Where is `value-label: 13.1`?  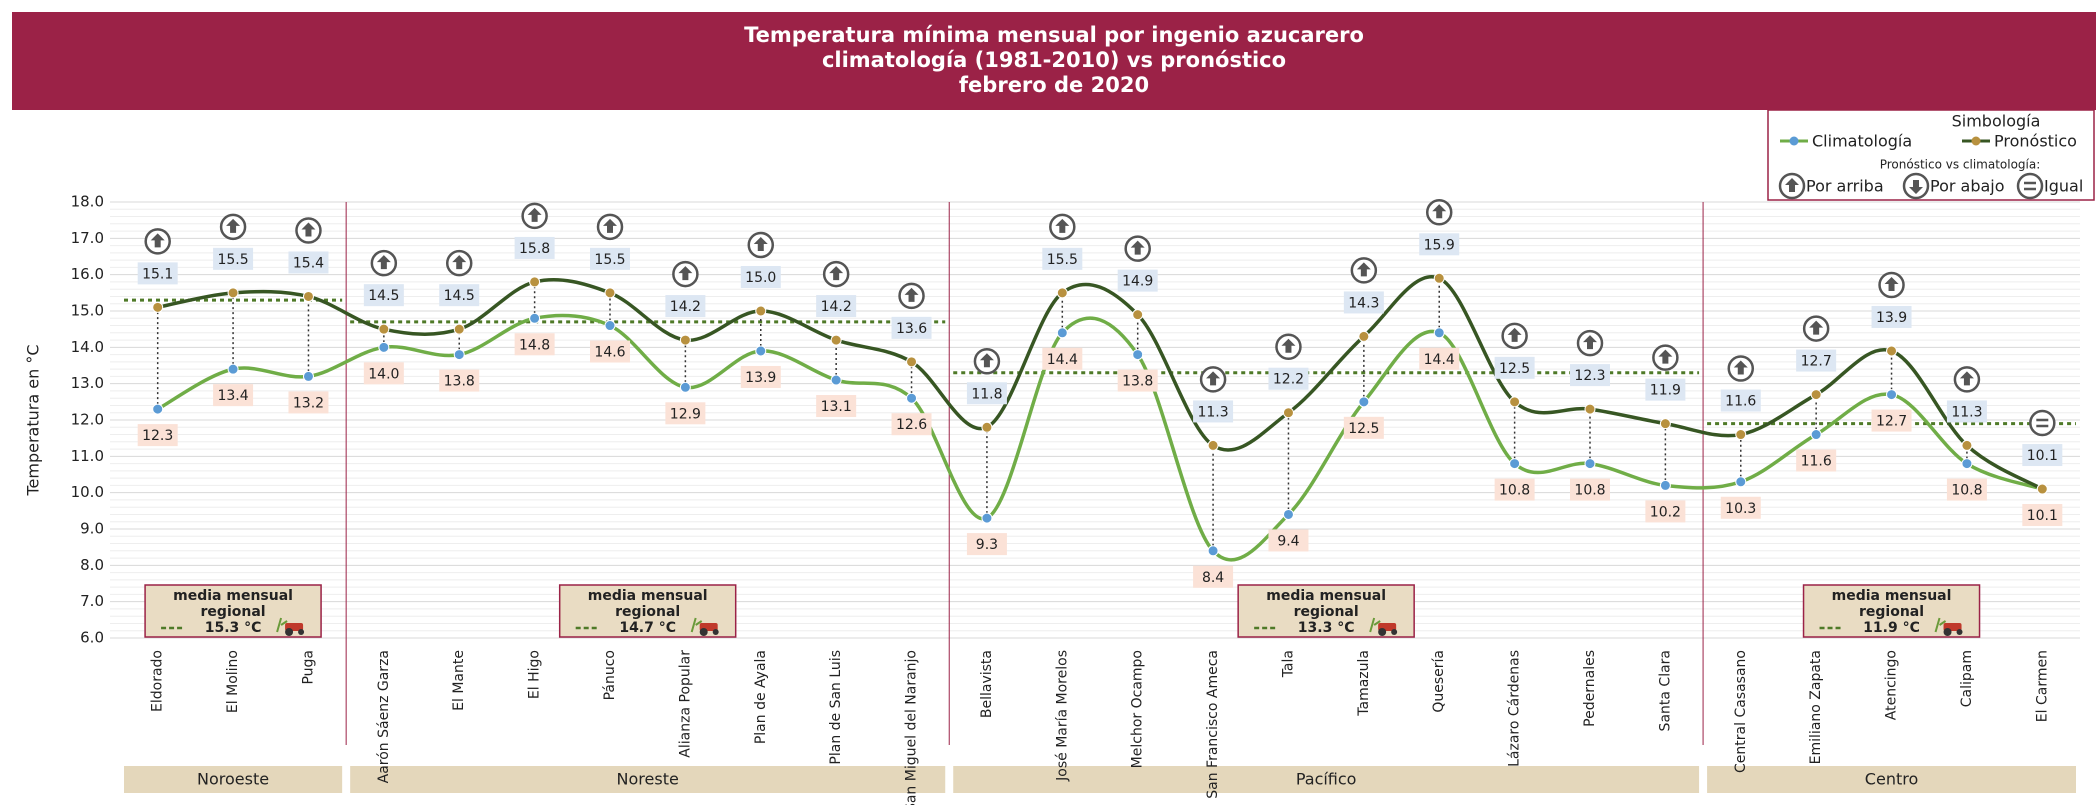
value-label: 13.1 is located at coordinates (836, 407).